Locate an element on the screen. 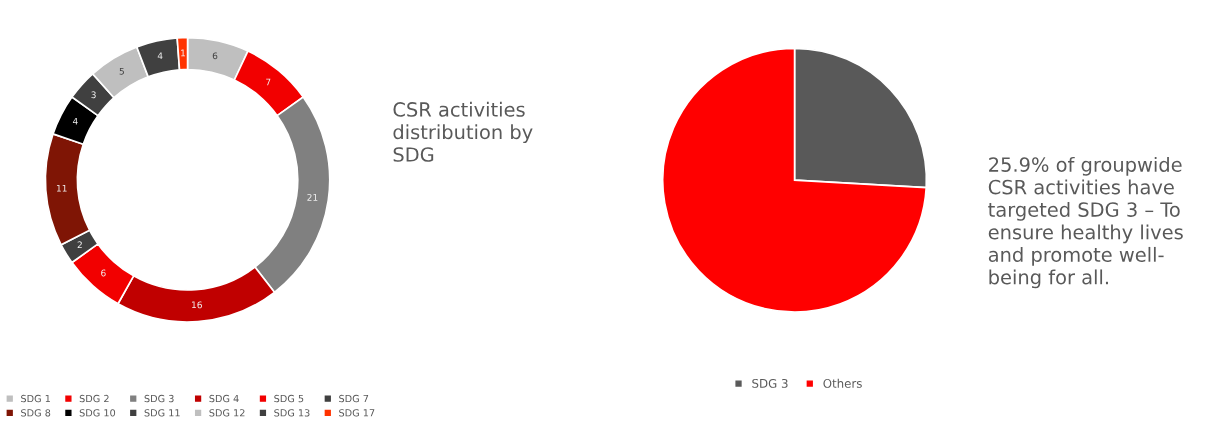 This screenshot has width=1230, height=424. text: 25.9% of groupwide CSR activities have targeted SDG 3 – To ensure healthy lives and promote well- being for all. is located at coordinates (1085, 222).